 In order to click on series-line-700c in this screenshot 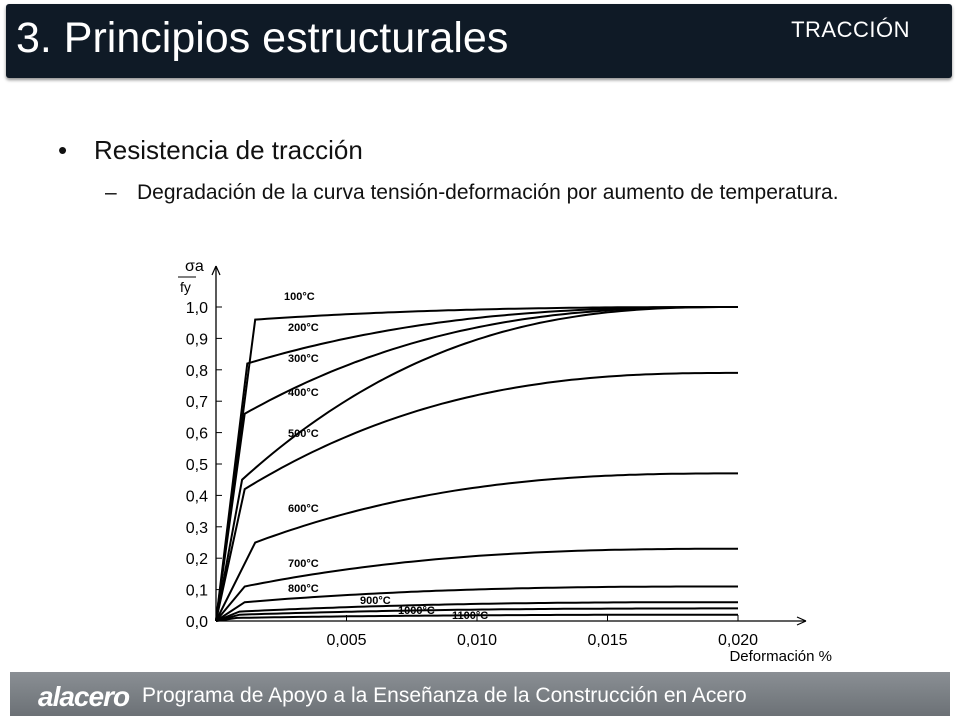, I will do `click(476, 584)`.